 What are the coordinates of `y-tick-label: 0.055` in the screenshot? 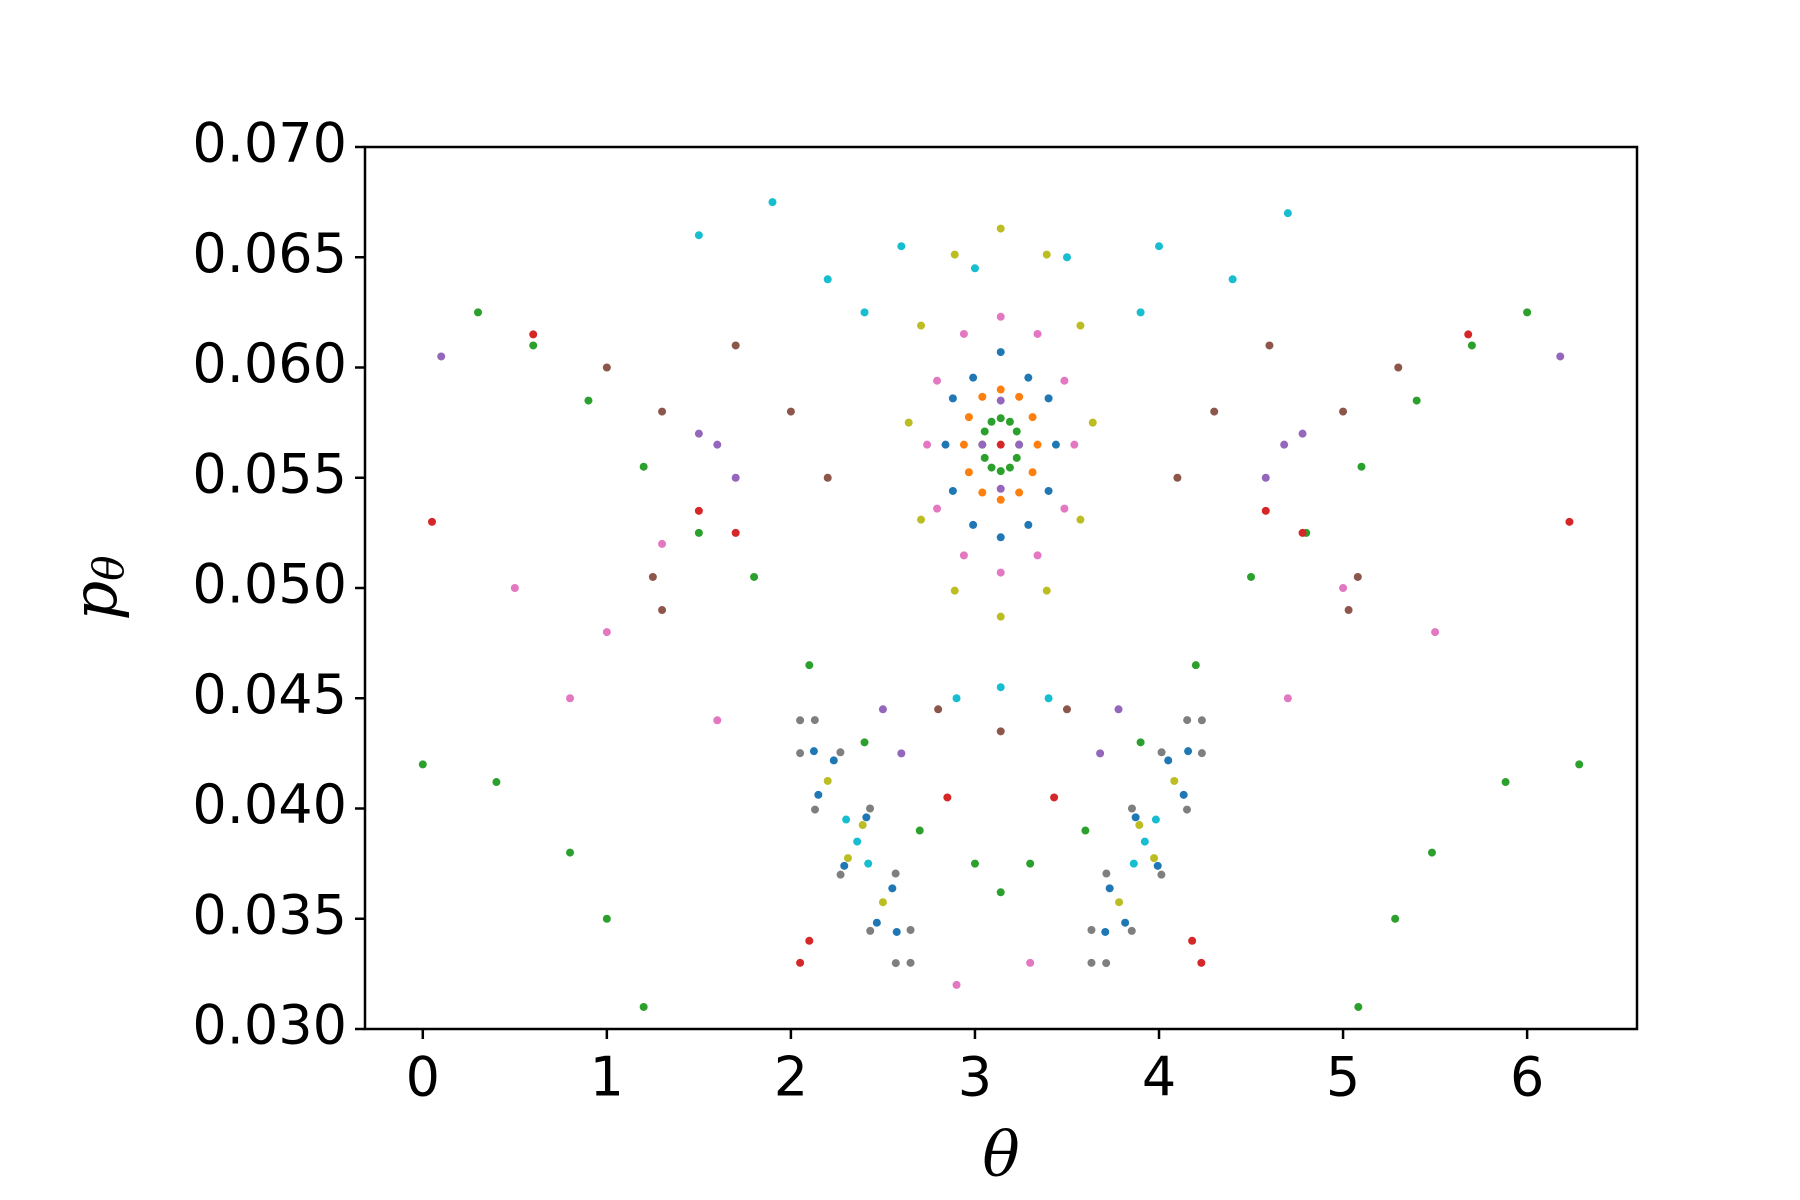 It's located at (269, 473).